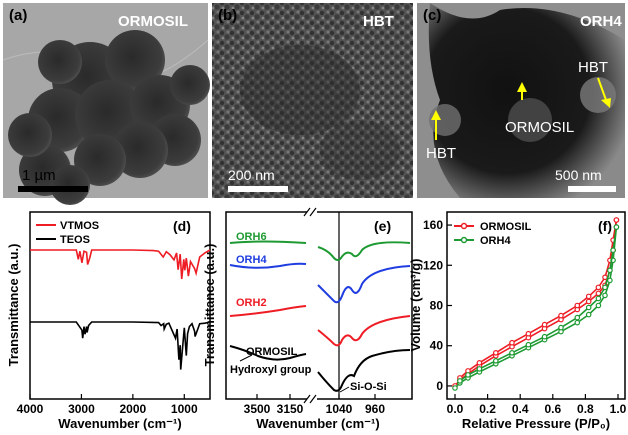 The height and width of the screenshot is (435, 628). I want to click on ytick-label-f: 40, so click(437, 346).